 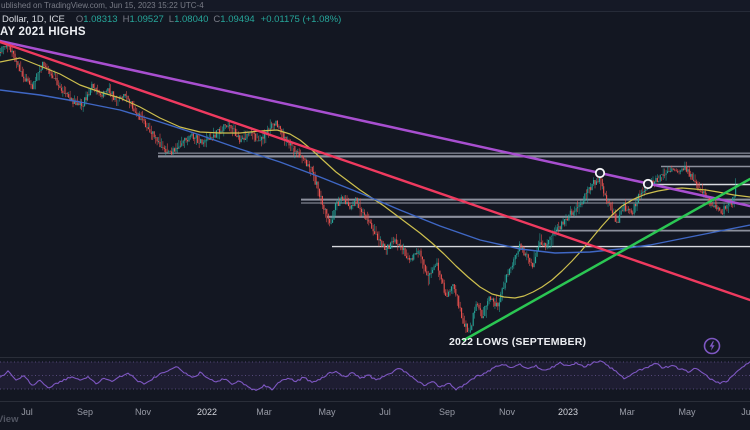 I want to click on lightning-bolt-glyph, so click(x=712, y=346).